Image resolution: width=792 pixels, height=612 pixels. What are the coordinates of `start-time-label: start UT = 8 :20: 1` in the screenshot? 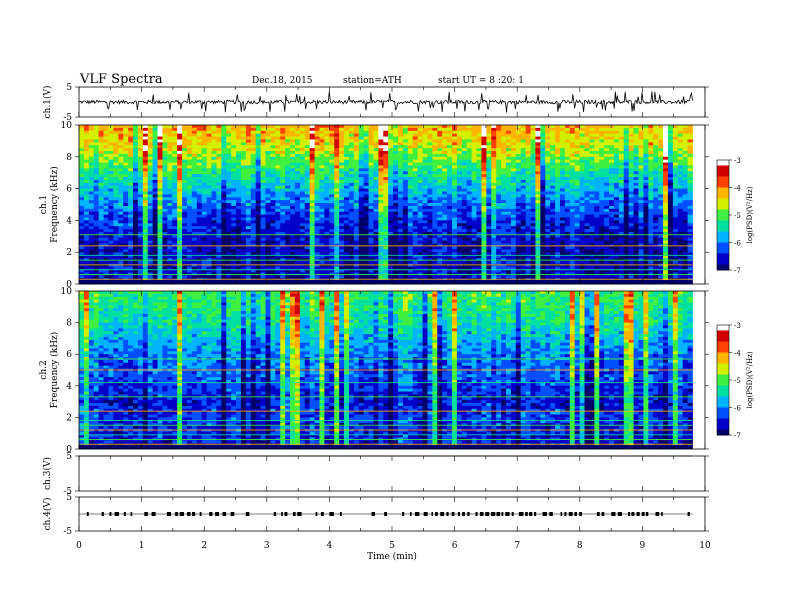 It's located at (481, 81).